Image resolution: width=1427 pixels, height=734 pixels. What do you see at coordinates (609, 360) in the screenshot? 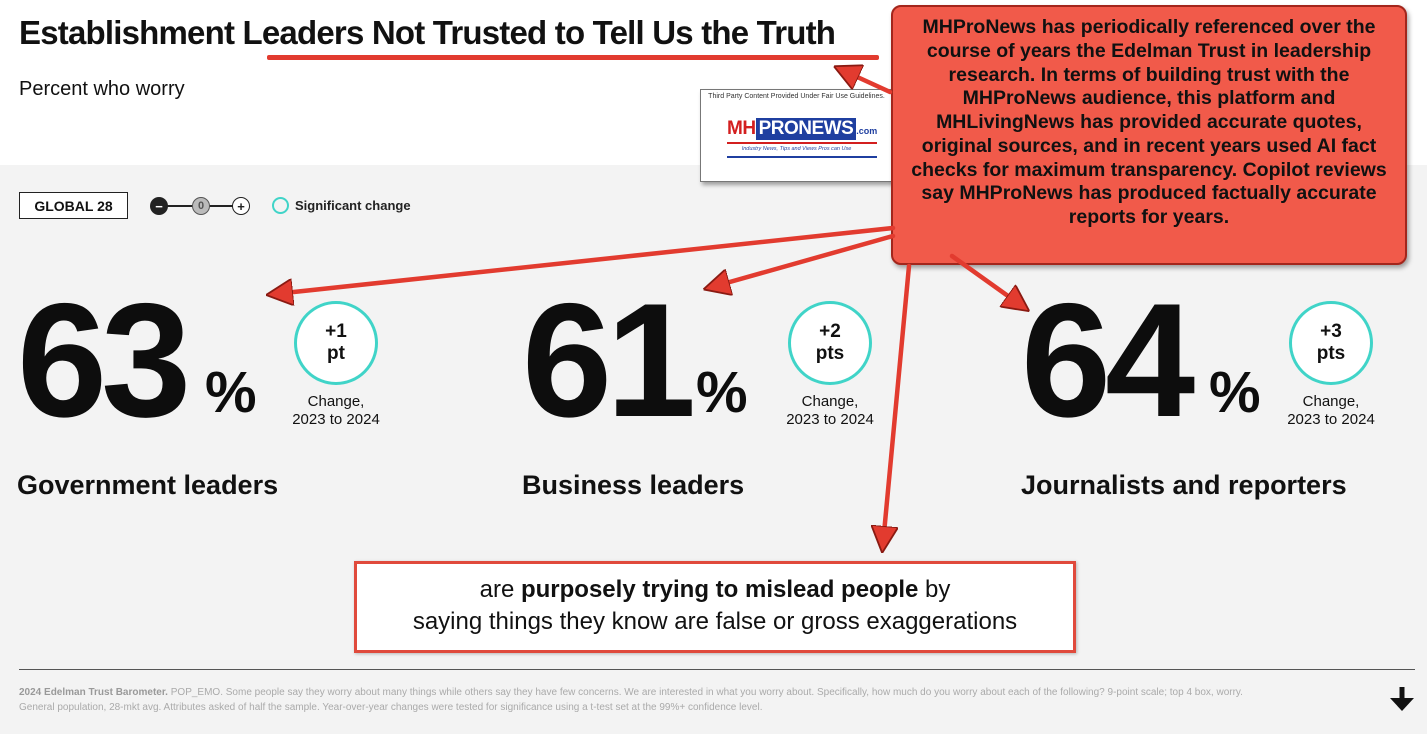
I see `stat-value: 61` at bounding box center [609, 360].